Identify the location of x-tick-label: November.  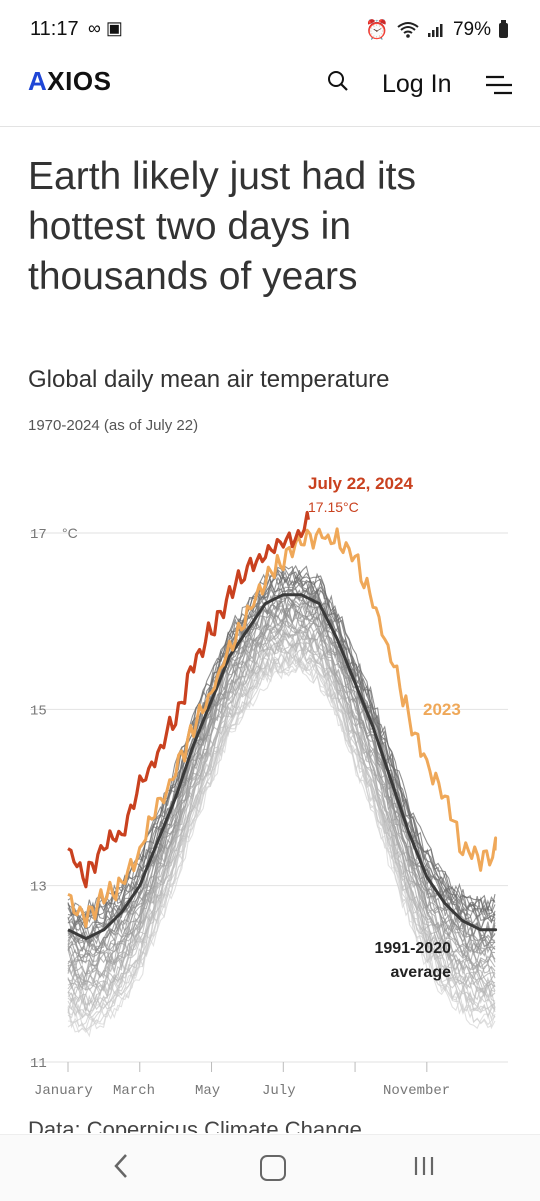
(416, 1091).